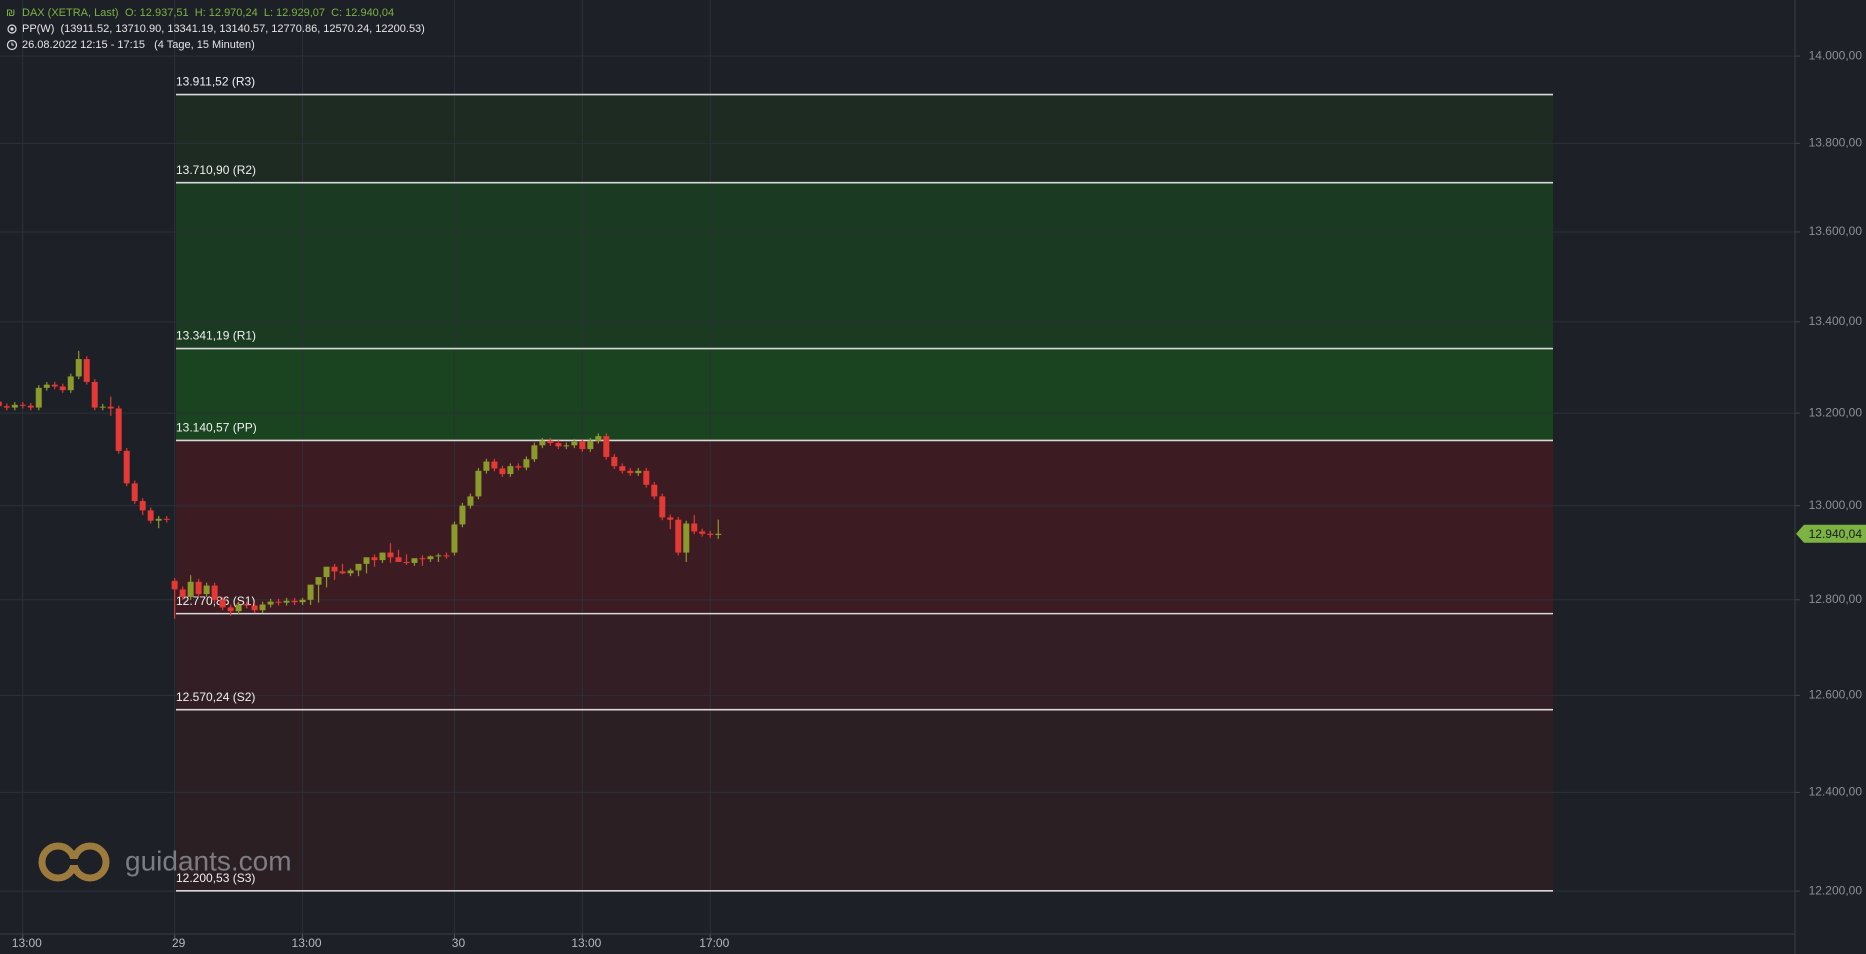 This screenshot has width=1866, height=954. Describe the element at coordinates (1836, 143) in the screenshot. I see `y-tick-label: 13.800,00` at that location.